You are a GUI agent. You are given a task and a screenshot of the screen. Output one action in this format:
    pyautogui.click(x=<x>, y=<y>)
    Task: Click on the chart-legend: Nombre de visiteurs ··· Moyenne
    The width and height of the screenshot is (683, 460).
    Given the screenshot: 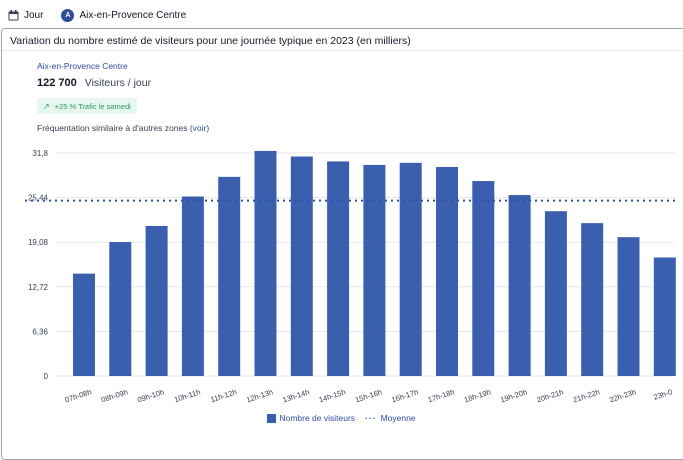 What is the action you would take?
    pyautogui.click(x=341, y=418)
    